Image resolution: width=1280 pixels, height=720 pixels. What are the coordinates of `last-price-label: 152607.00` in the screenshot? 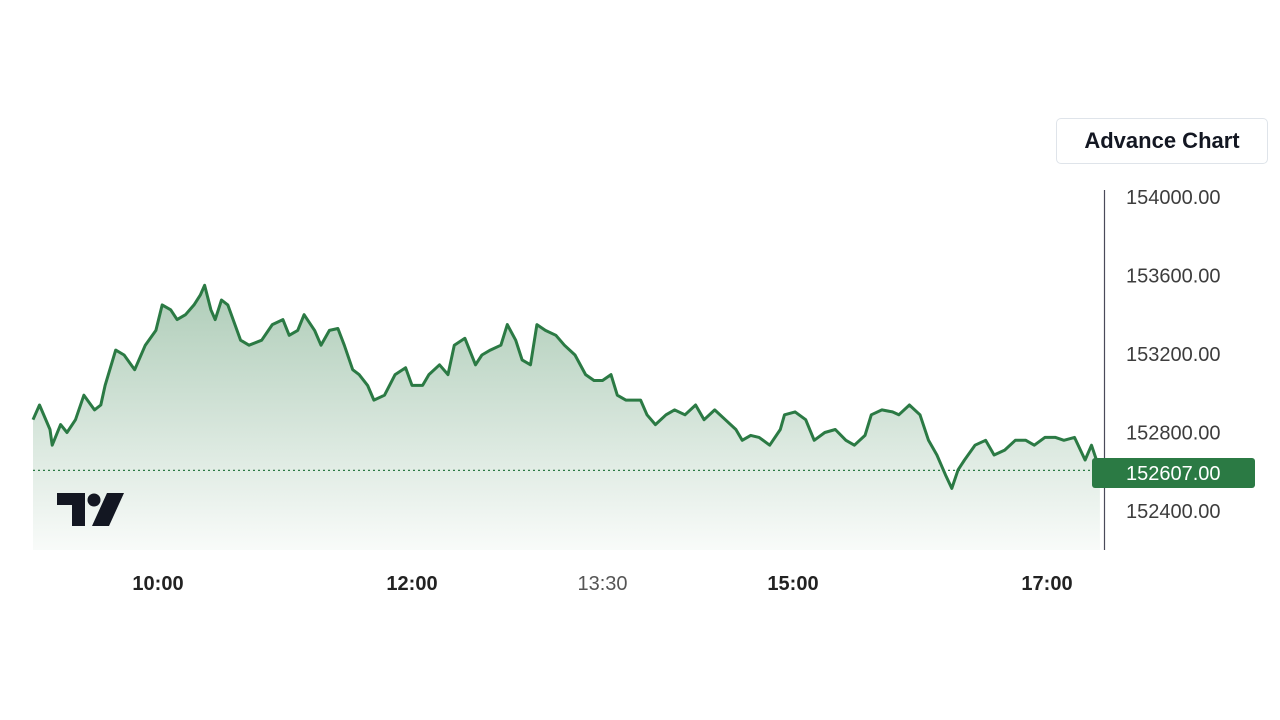 It's located at (1173, 473).